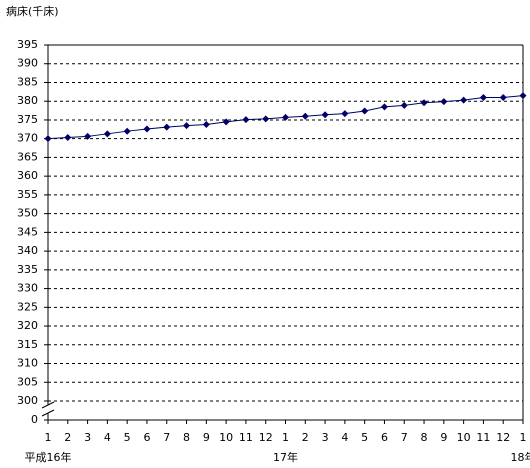 This screenshot has width=530, height=468. Describe the element at coordinates (285, 457) in the screenshot. I see `year-label: 17年` at that location.